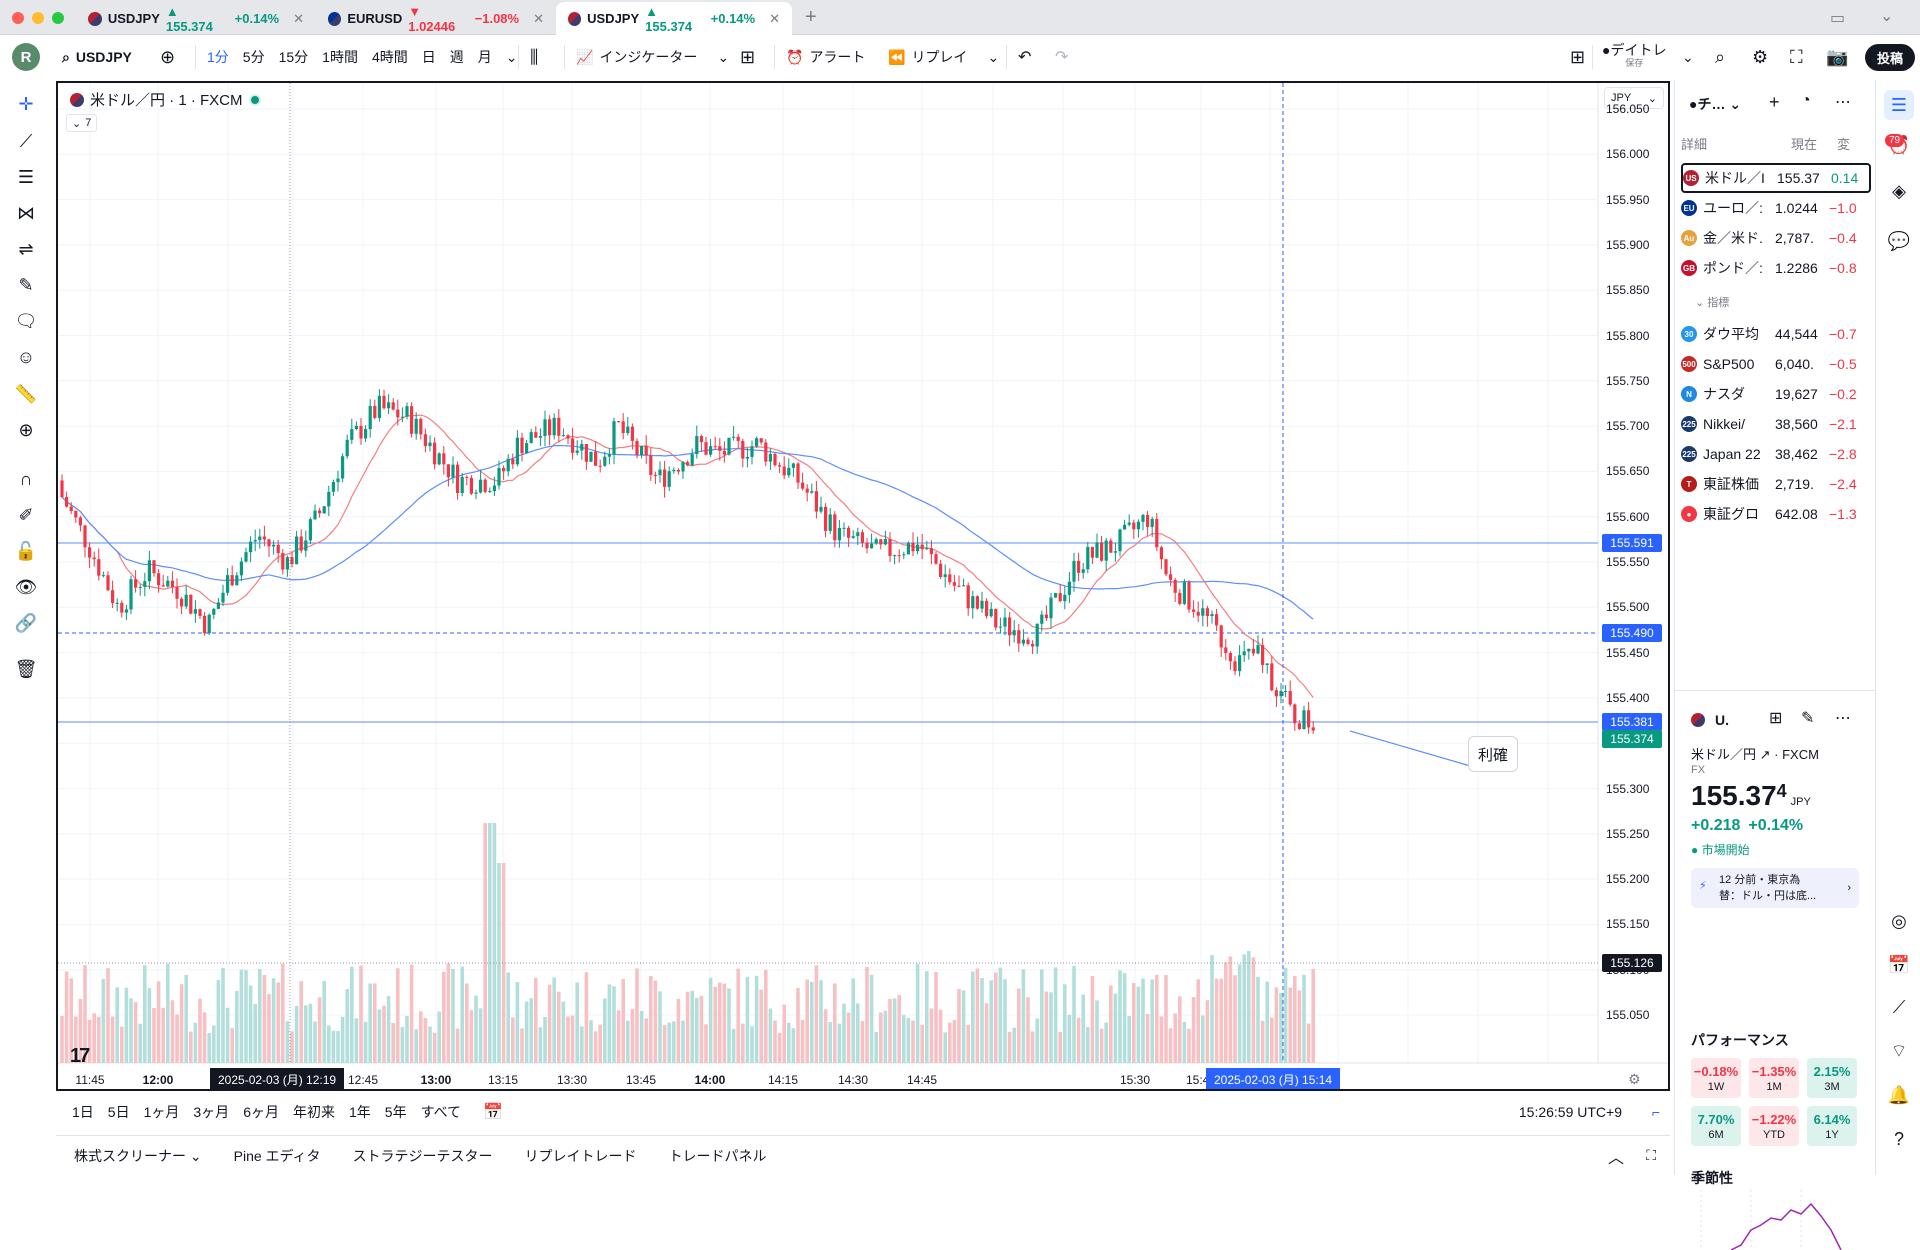  I want to click on tf-4h: 4時間, so click(389, 57).